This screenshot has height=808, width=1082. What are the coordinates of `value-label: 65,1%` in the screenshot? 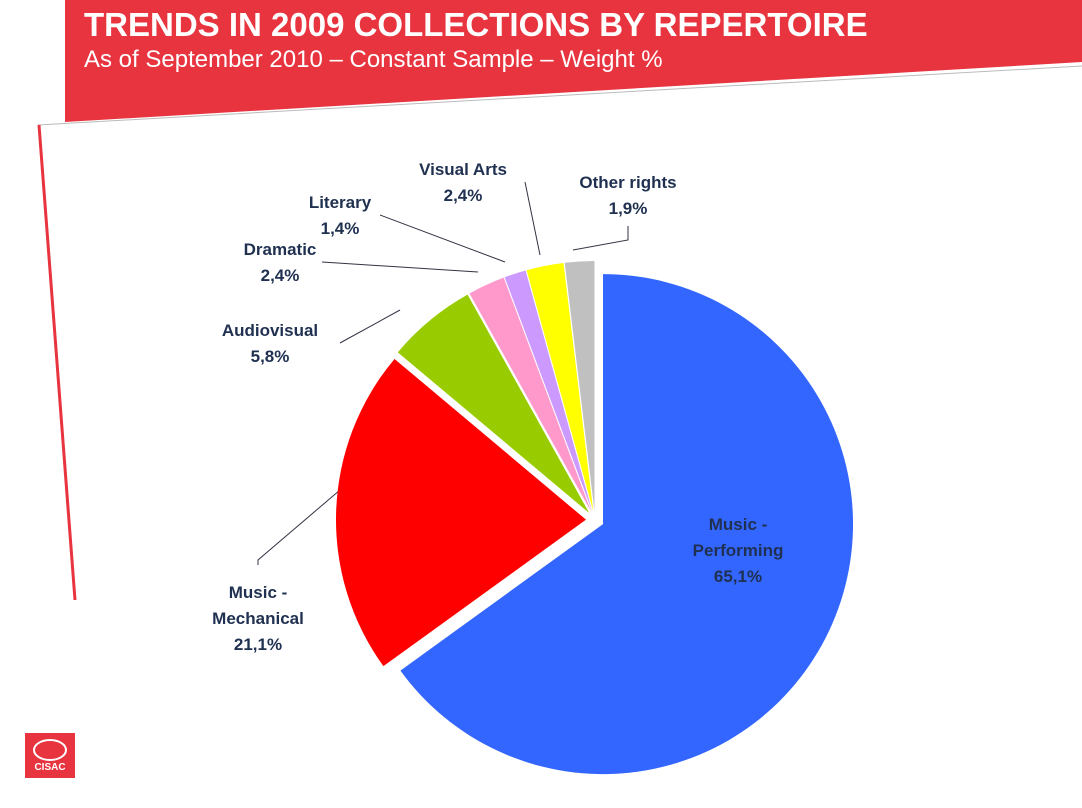 It's located at (738, 576).